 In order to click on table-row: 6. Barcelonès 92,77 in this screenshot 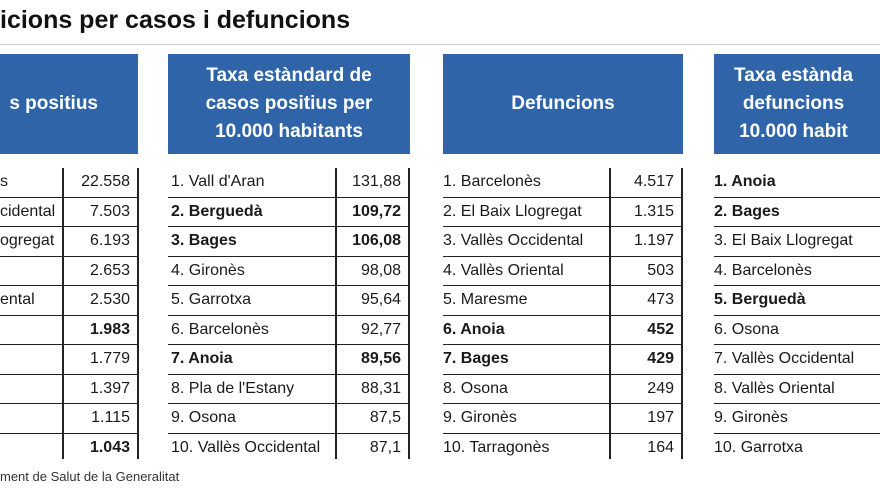, I will do `click(289, 330)`.